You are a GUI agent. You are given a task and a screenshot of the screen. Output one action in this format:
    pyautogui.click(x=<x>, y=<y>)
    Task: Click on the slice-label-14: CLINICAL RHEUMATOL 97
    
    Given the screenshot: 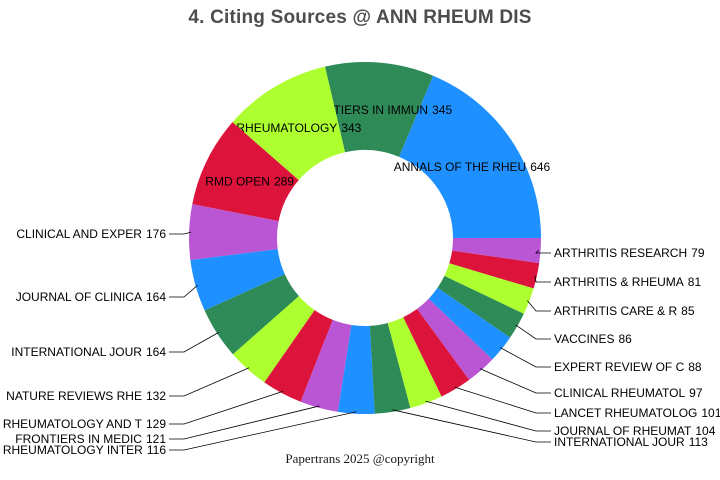 What is the action you would take?
    pyautogui.click(x=628, y=393)
    